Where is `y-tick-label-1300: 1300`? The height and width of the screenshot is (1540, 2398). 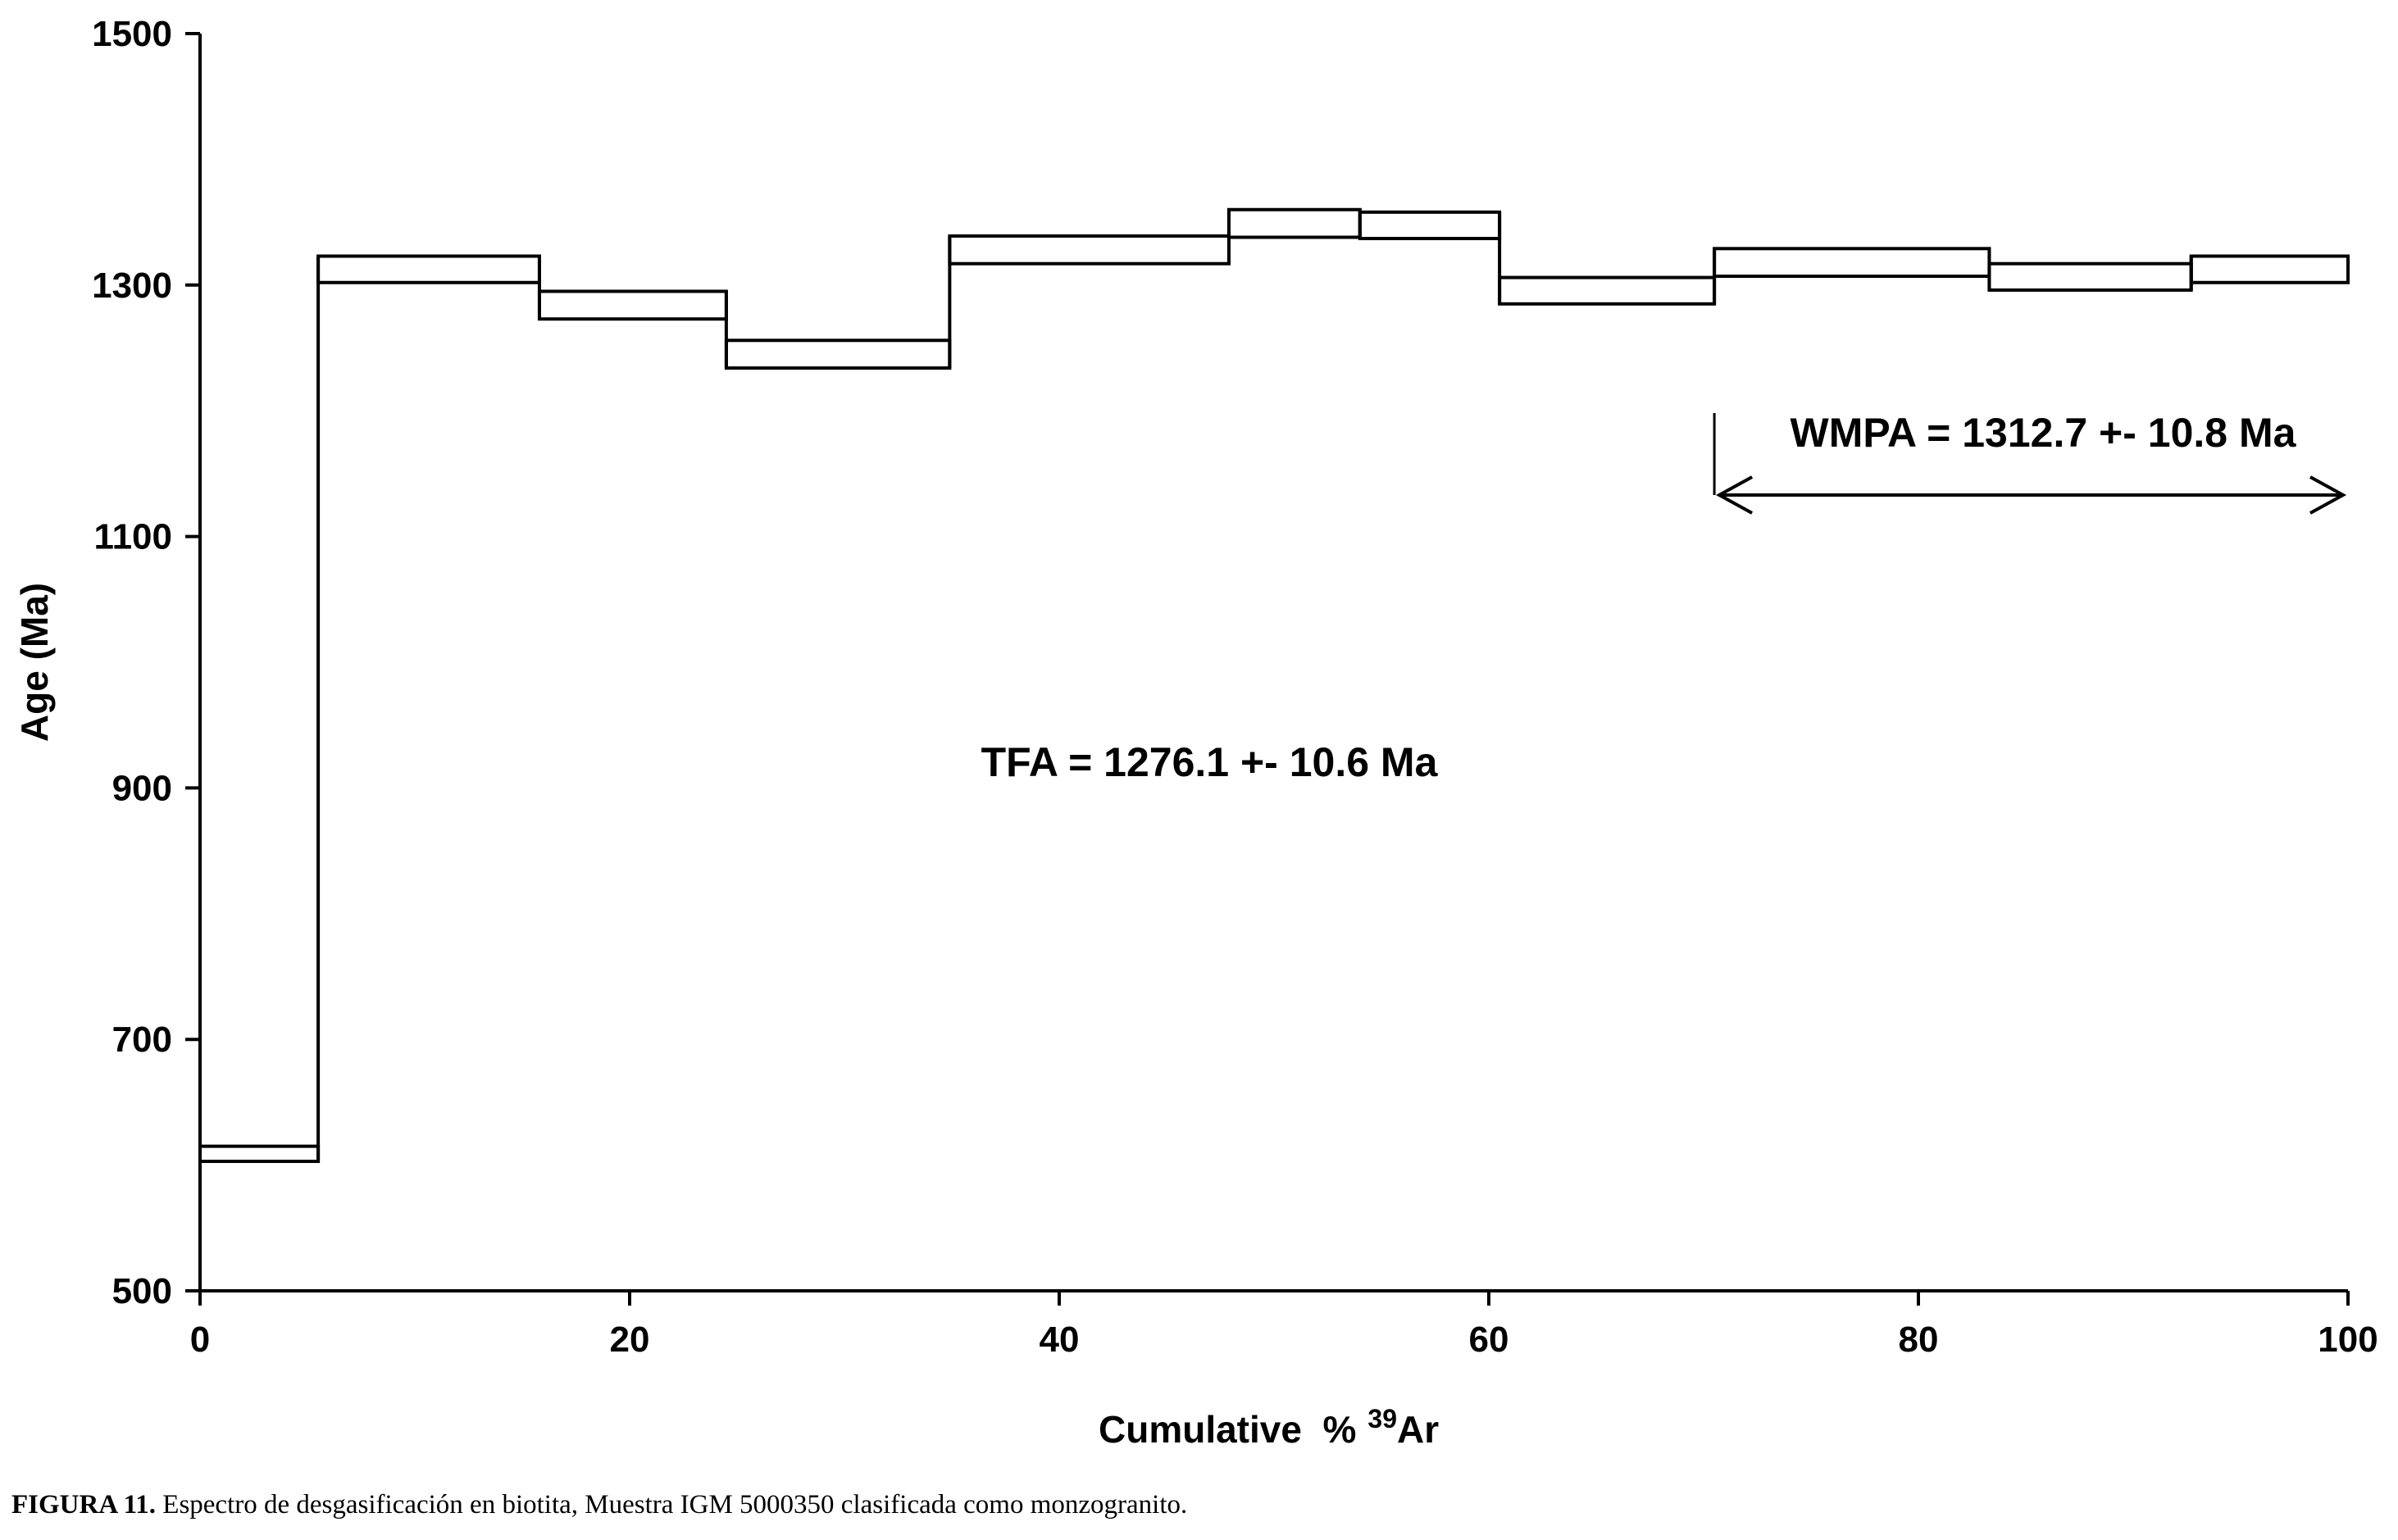 y-tick-label-1300: 1300 is located at coordinates (132, 286).